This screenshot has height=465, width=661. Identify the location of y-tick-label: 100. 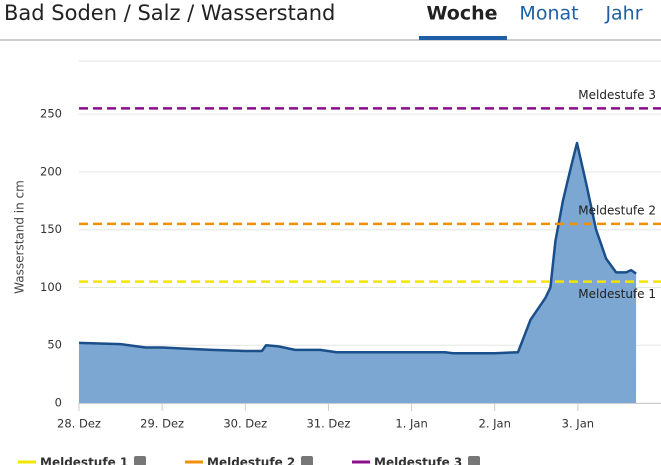
(51, 287).